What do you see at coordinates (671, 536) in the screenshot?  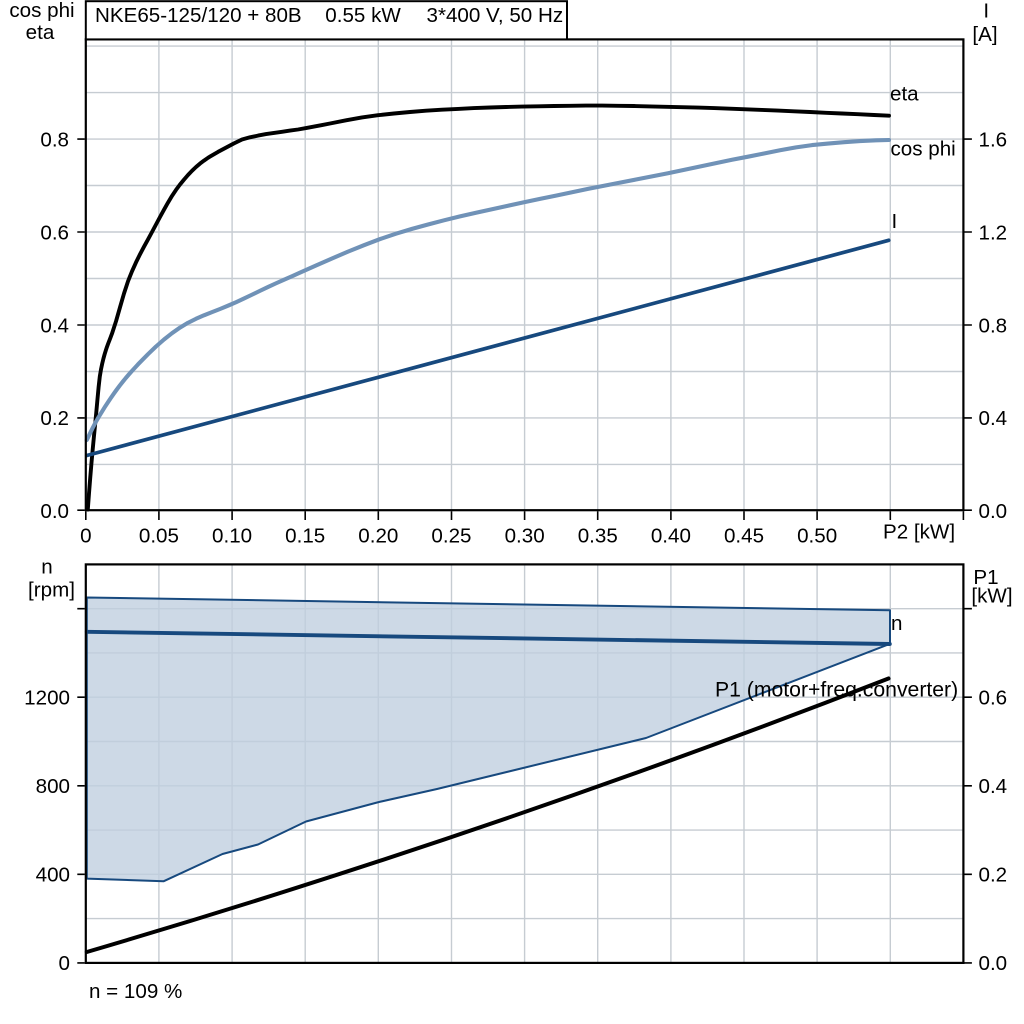 I see `svg-text: 0.40` at bounding box center [671, 536].